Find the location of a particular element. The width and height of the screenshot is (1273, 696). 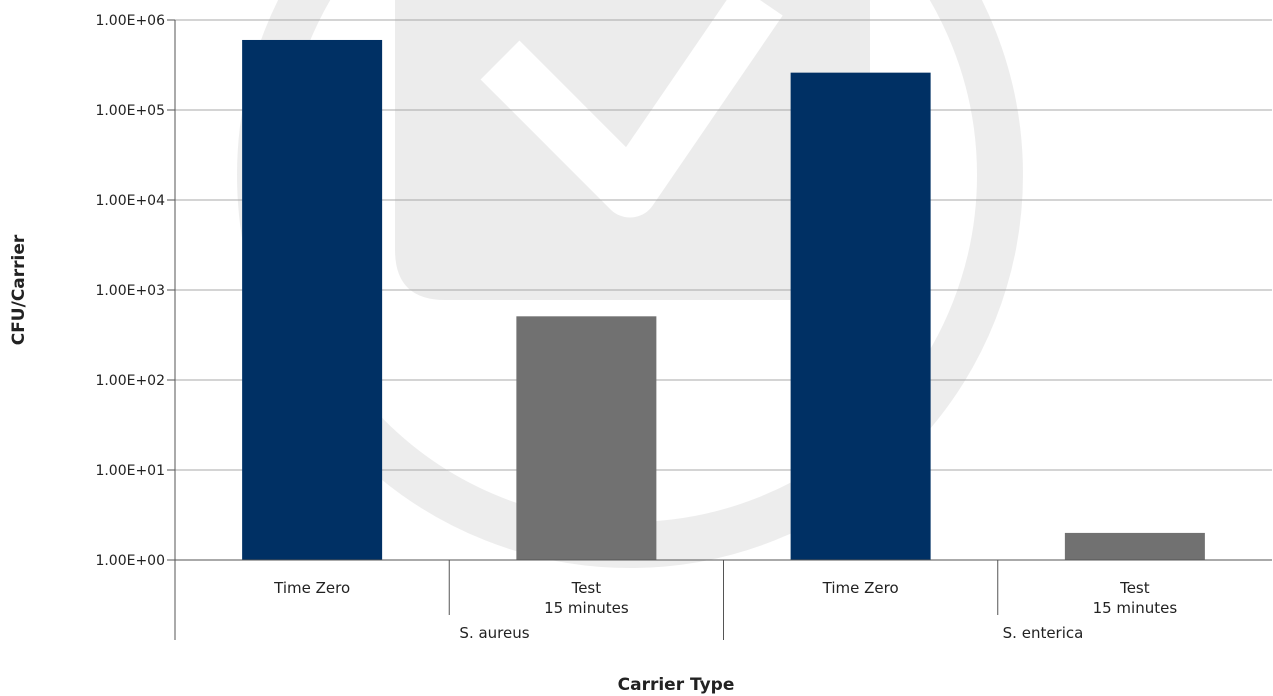

group-label: S. aureus is located at coordinates (494, 633).